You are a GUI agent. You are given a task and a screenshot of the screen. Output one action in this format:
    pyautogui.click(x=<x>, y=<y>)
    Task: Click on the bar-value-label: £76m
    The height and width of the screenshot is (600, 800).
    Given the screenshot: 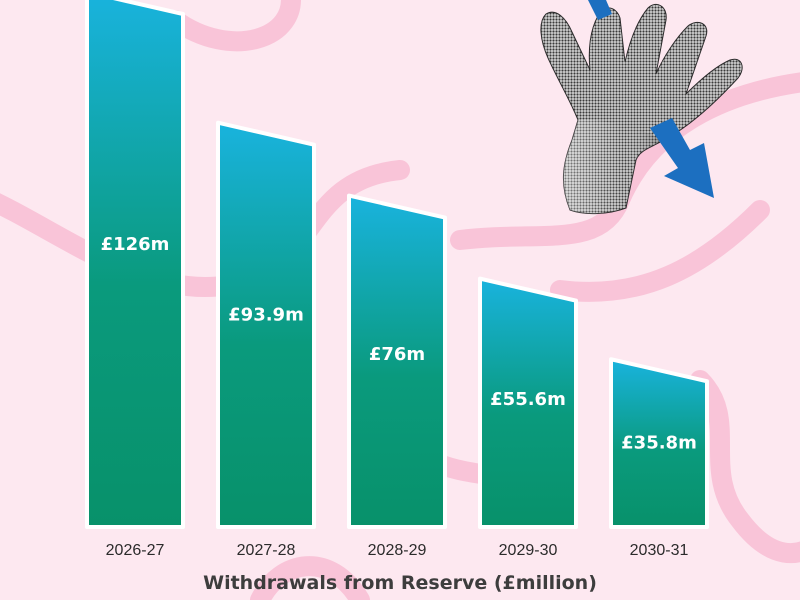 What is the action you would take?
    pyautogui.click(x=397, y=354)
    